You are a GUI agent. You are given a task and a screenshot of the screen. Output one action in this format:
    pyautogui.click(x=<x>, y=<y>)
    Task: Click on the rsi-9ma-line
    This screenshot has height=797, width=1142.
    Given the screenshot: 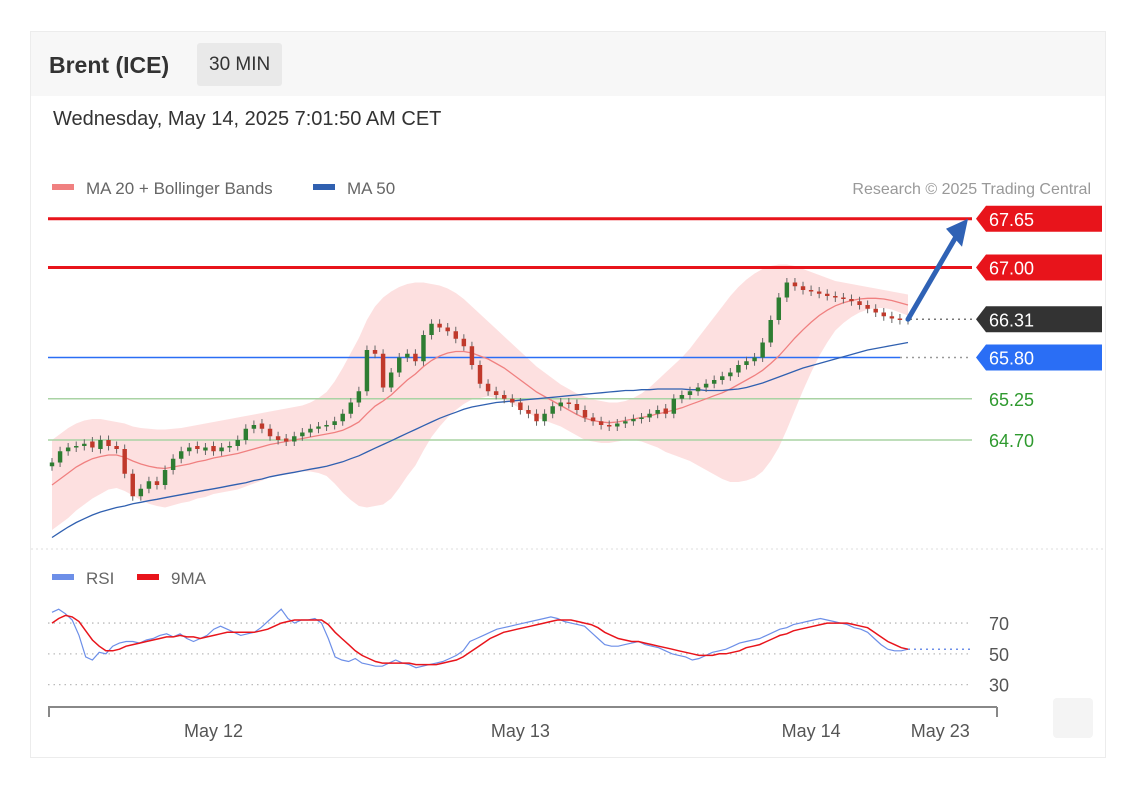 What is the action you would take?
    pyautogui.click(x=480, y=640)
    